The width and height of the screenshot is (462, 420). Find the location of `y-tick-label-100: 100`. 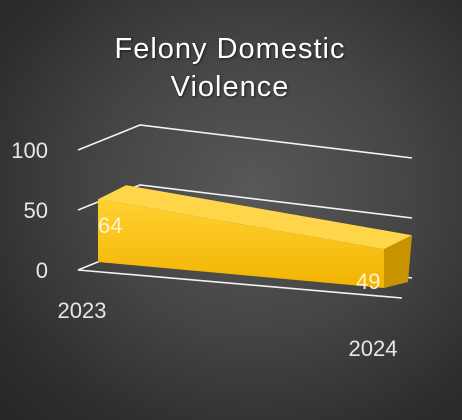

y-tick-label-100: 100 is located at coordinates (29, 150).